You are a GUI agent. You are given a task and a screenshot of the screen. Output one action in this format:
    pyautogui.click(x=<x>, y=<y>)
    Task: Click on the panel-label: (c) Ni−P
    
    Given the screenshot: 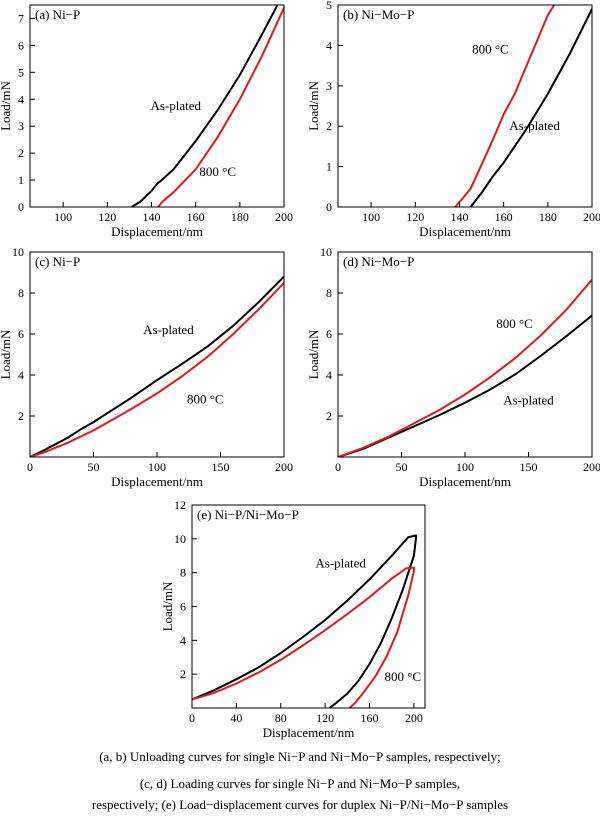 What is the action you would take?
    pyautogui.click(x=57, y=261)
    